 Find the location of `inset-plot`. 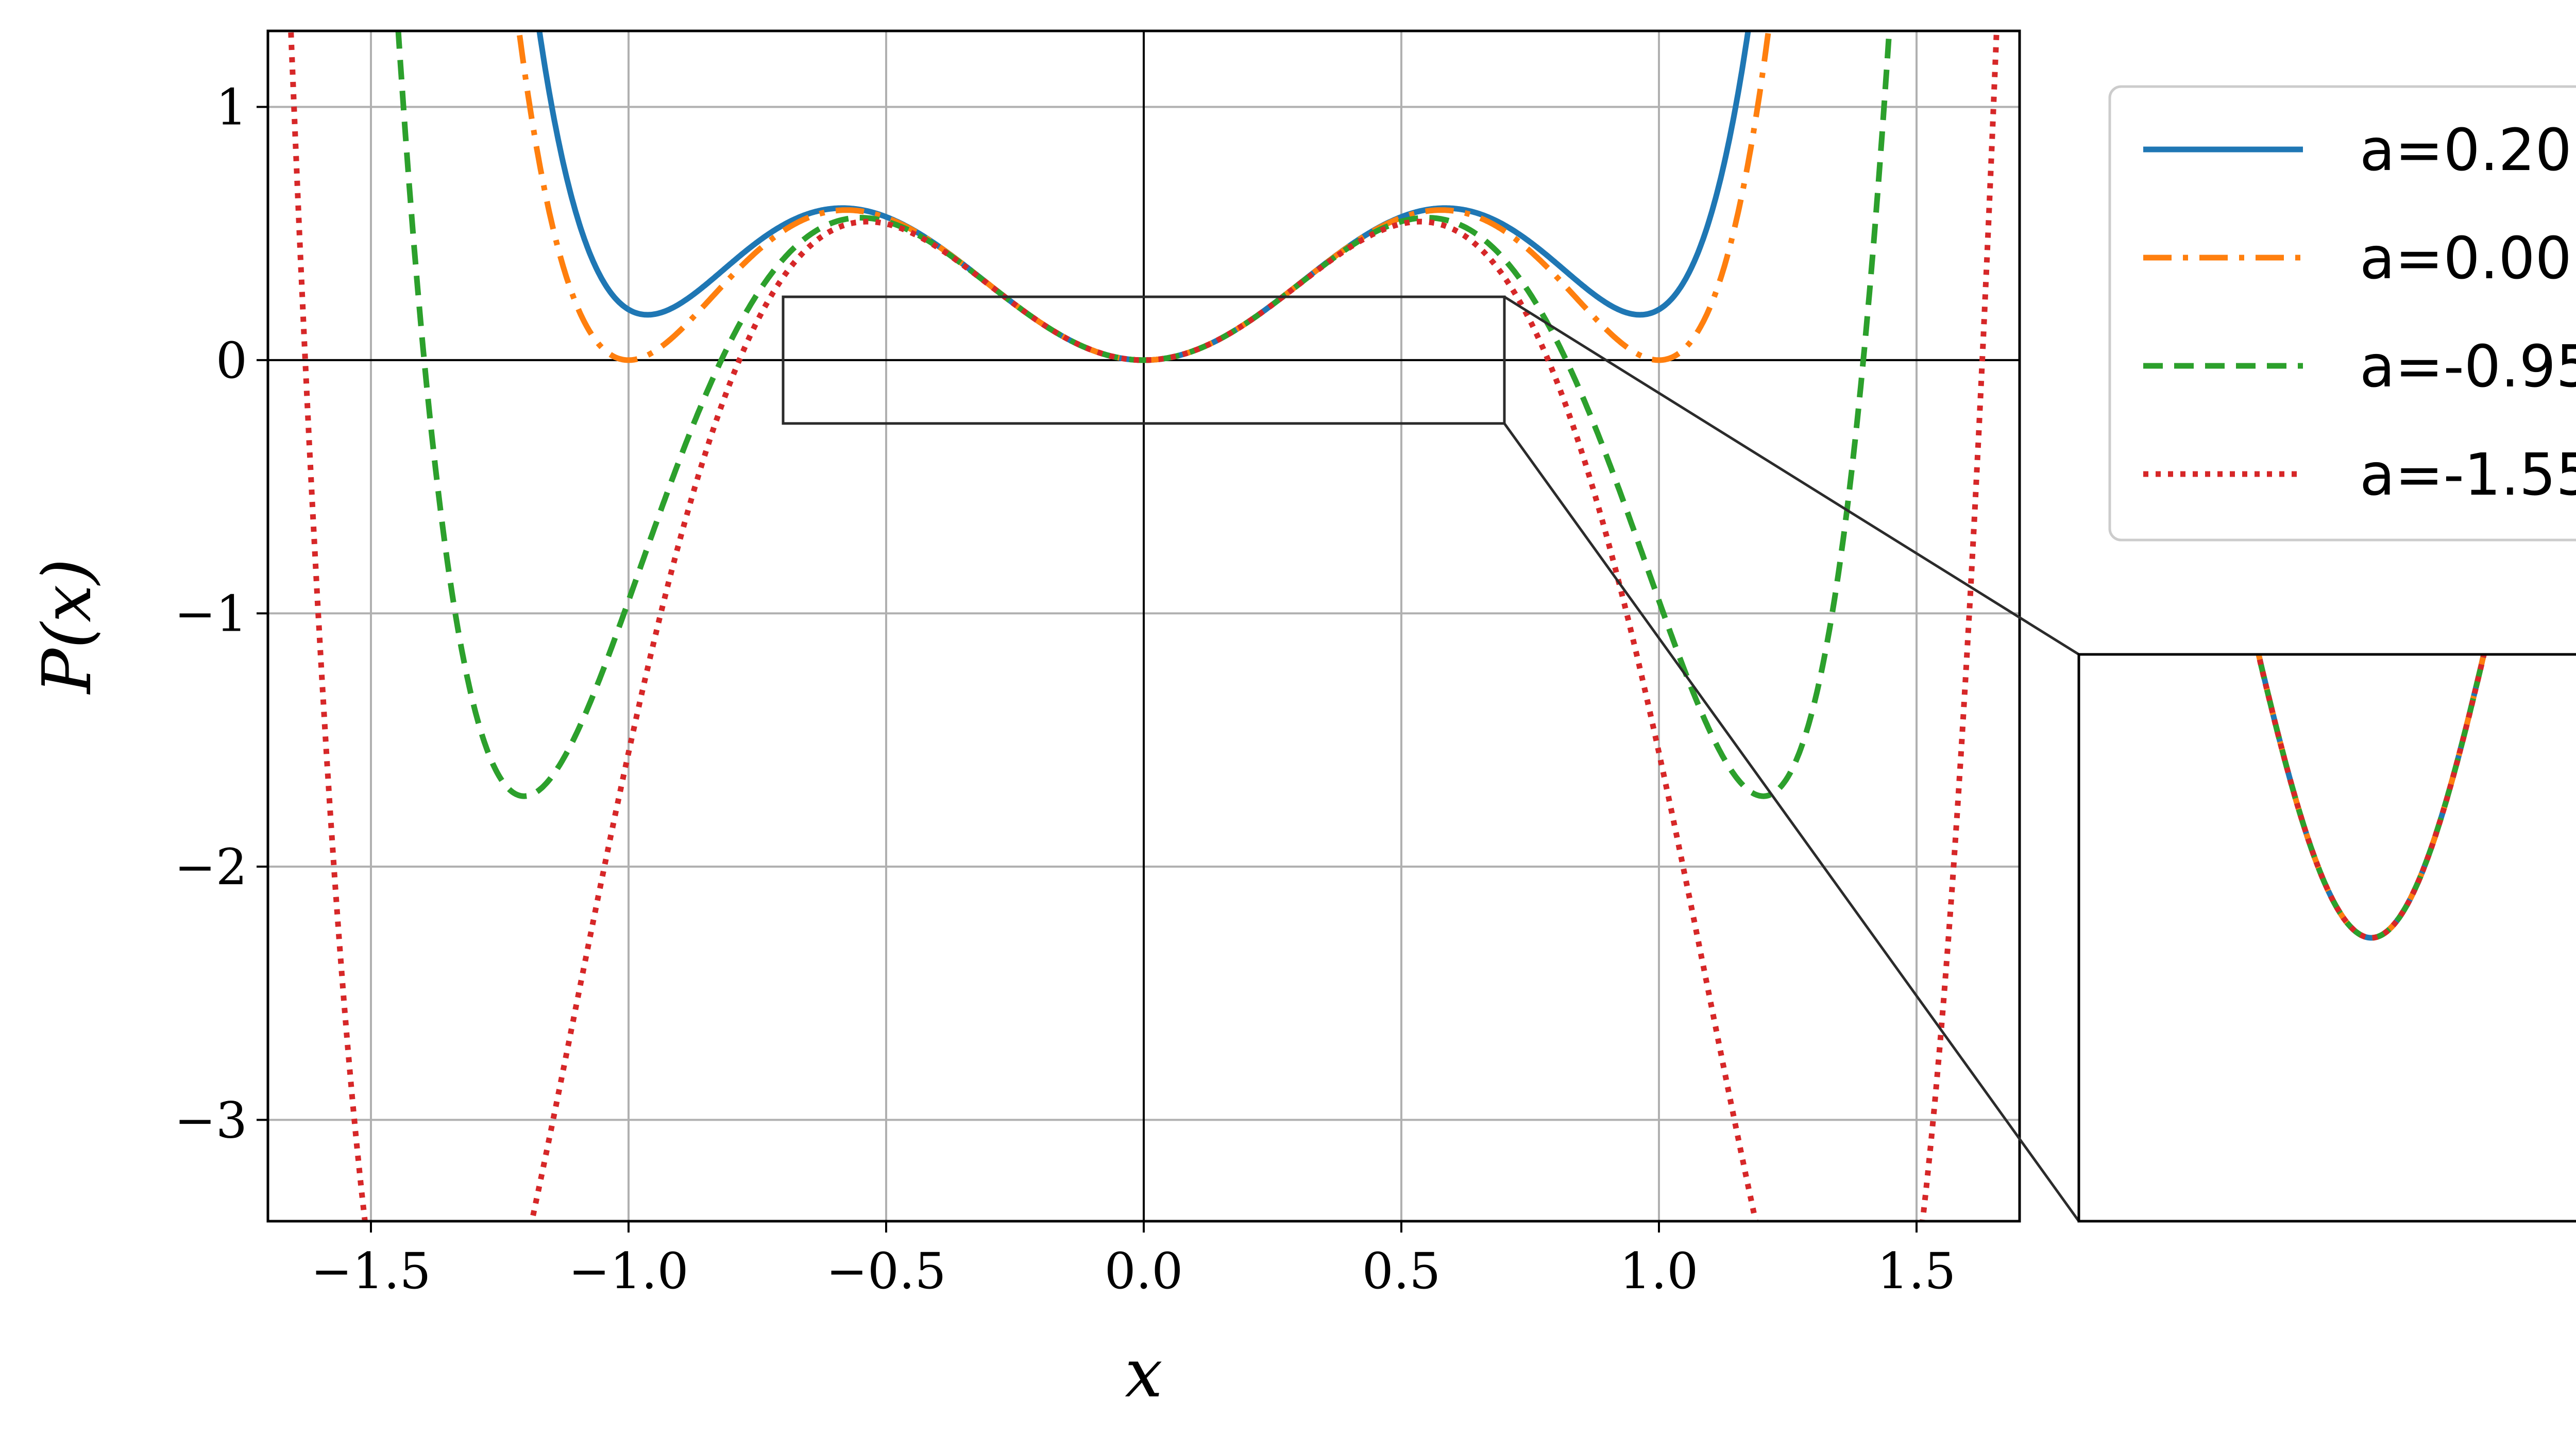

inset-plot is located at coordinates (2327, 938).